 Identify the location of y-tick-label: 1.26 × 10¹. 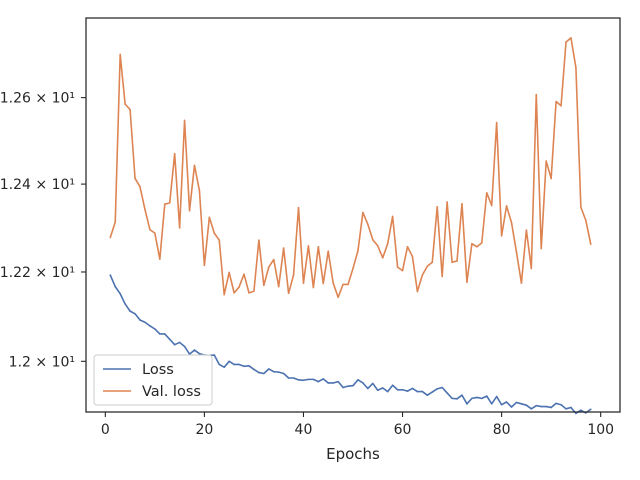
(37, 99).